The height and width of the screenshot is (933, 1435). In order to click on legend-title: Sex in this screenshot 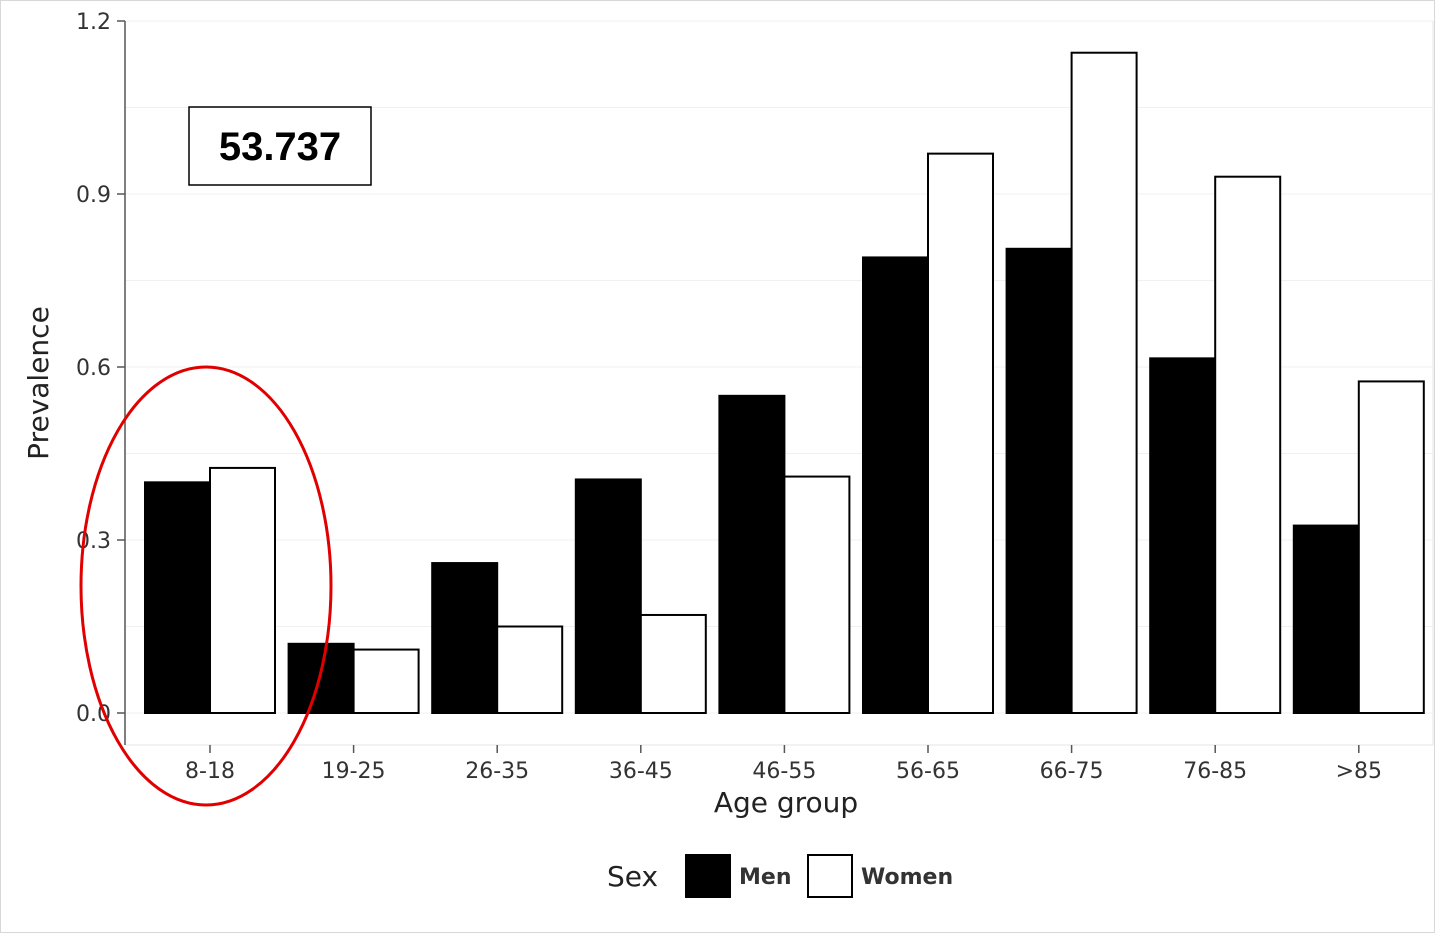, I will do `click(632, 876)`.